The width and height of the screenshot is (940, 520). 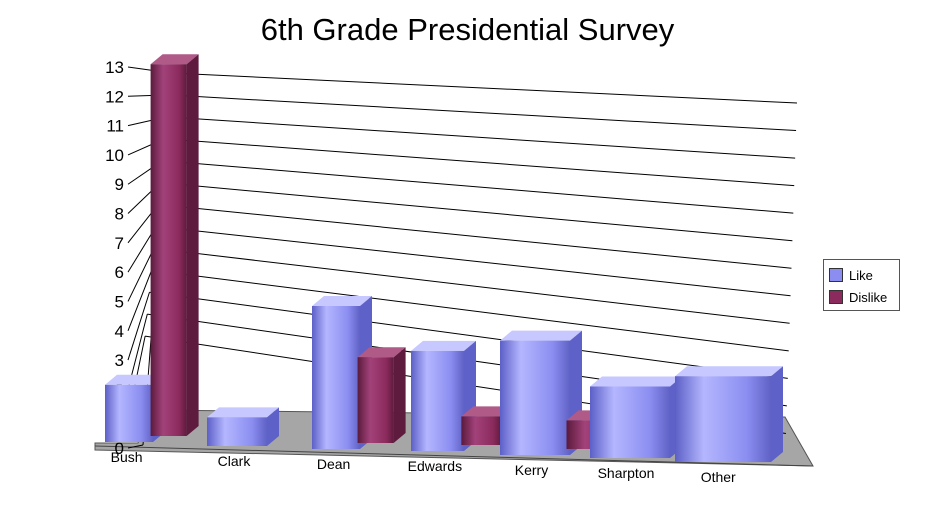 I want to click on bar-dislike-bush, so click(x=174, y=245).